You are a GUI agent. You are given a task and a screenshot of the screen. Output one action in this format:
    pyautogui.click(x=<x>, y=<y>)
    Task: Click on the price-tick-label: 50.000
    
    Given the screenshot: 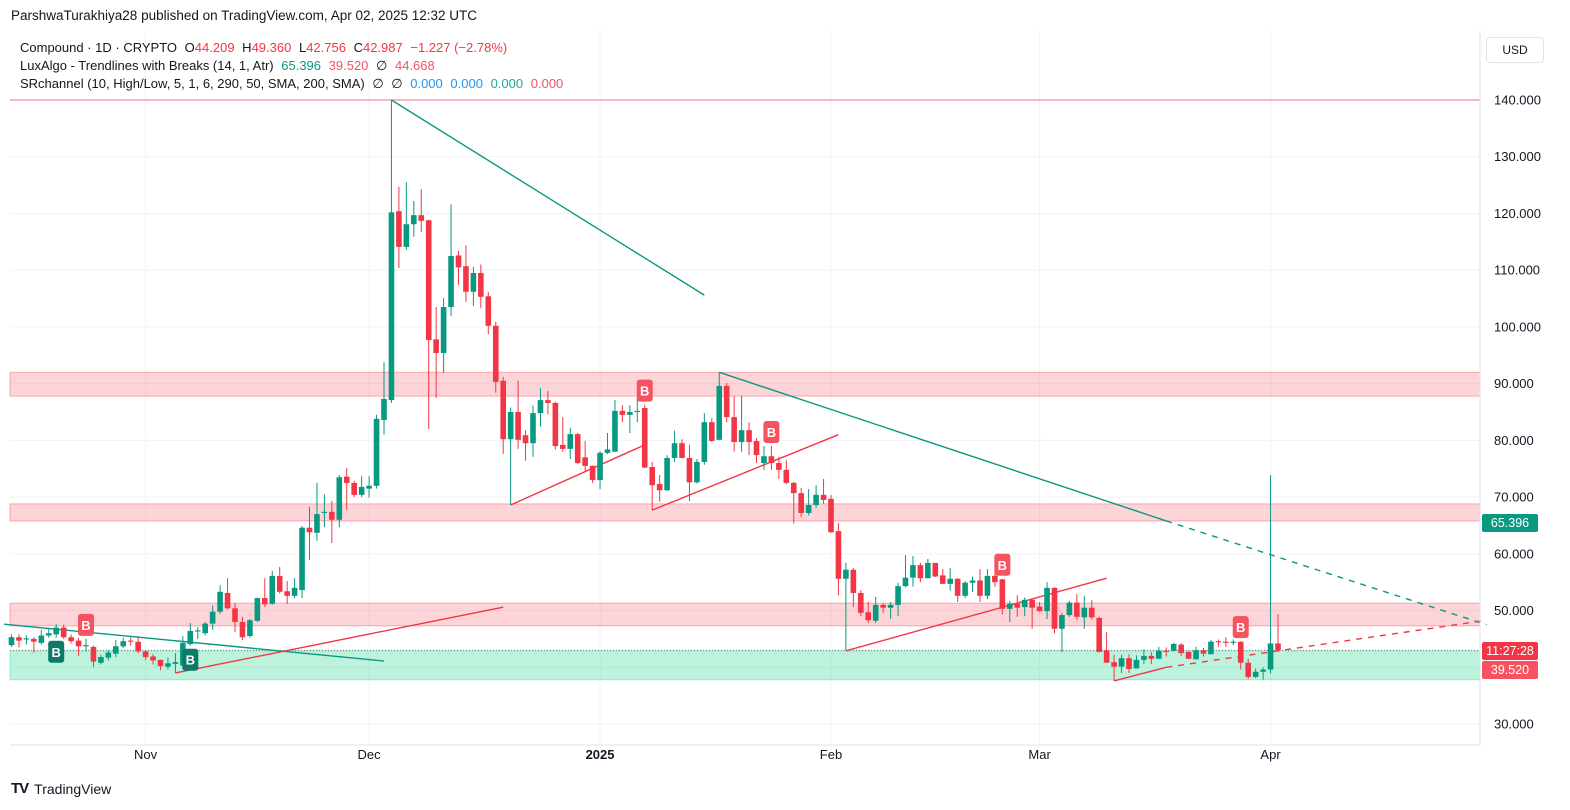 What is the action you would take?
    pyautogui.click(x=1514, y=610)
    